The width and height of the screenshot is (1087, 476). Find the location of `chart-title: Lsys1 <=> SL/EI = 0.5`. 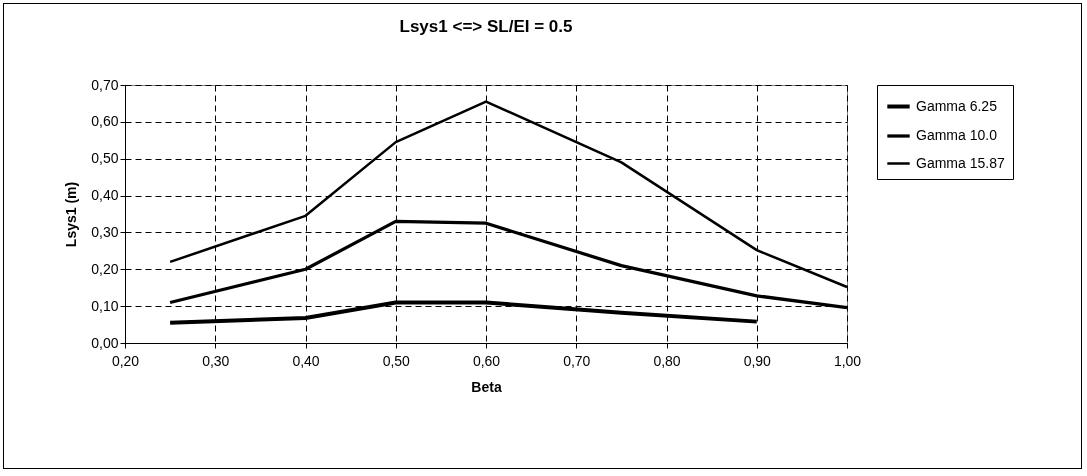

chart-title: Lsys1 <=> SL/EI = 0.5 is located at coordinates (486, 26).